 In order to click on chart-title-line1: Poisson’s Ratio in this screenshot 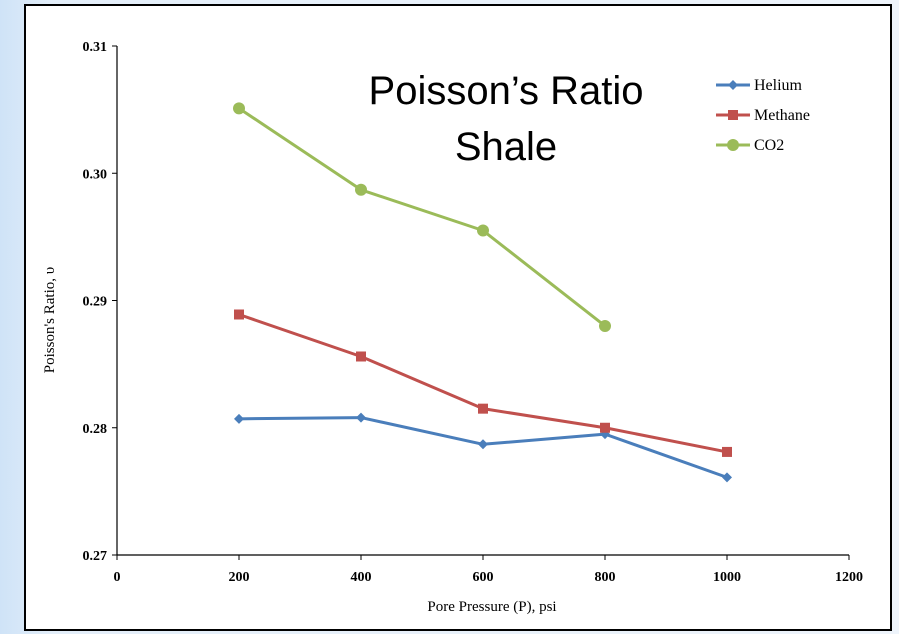, I will do `click(506, 91)`.